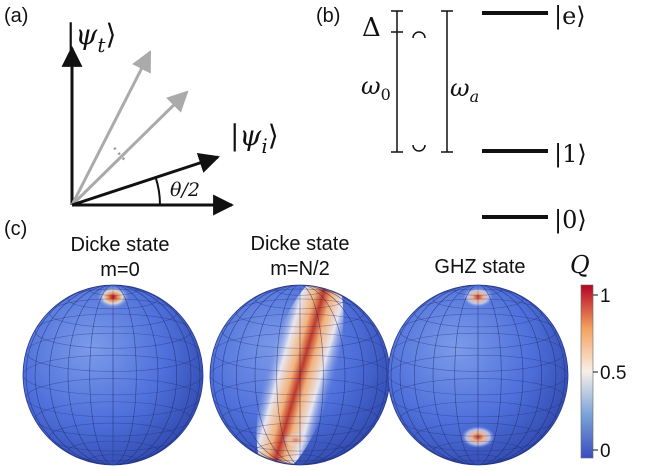 This screenshot has width=647, height=470. I want to click on ket-target: |ψt⟩, so click(91, 37).